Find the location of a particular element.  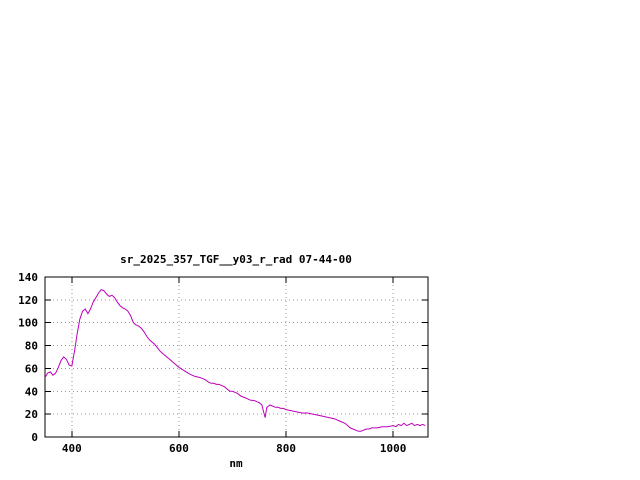

chart-title: sr_2025_357_TGF__y03_r_rad 07-44-00 is located at coordinates (236, 259).